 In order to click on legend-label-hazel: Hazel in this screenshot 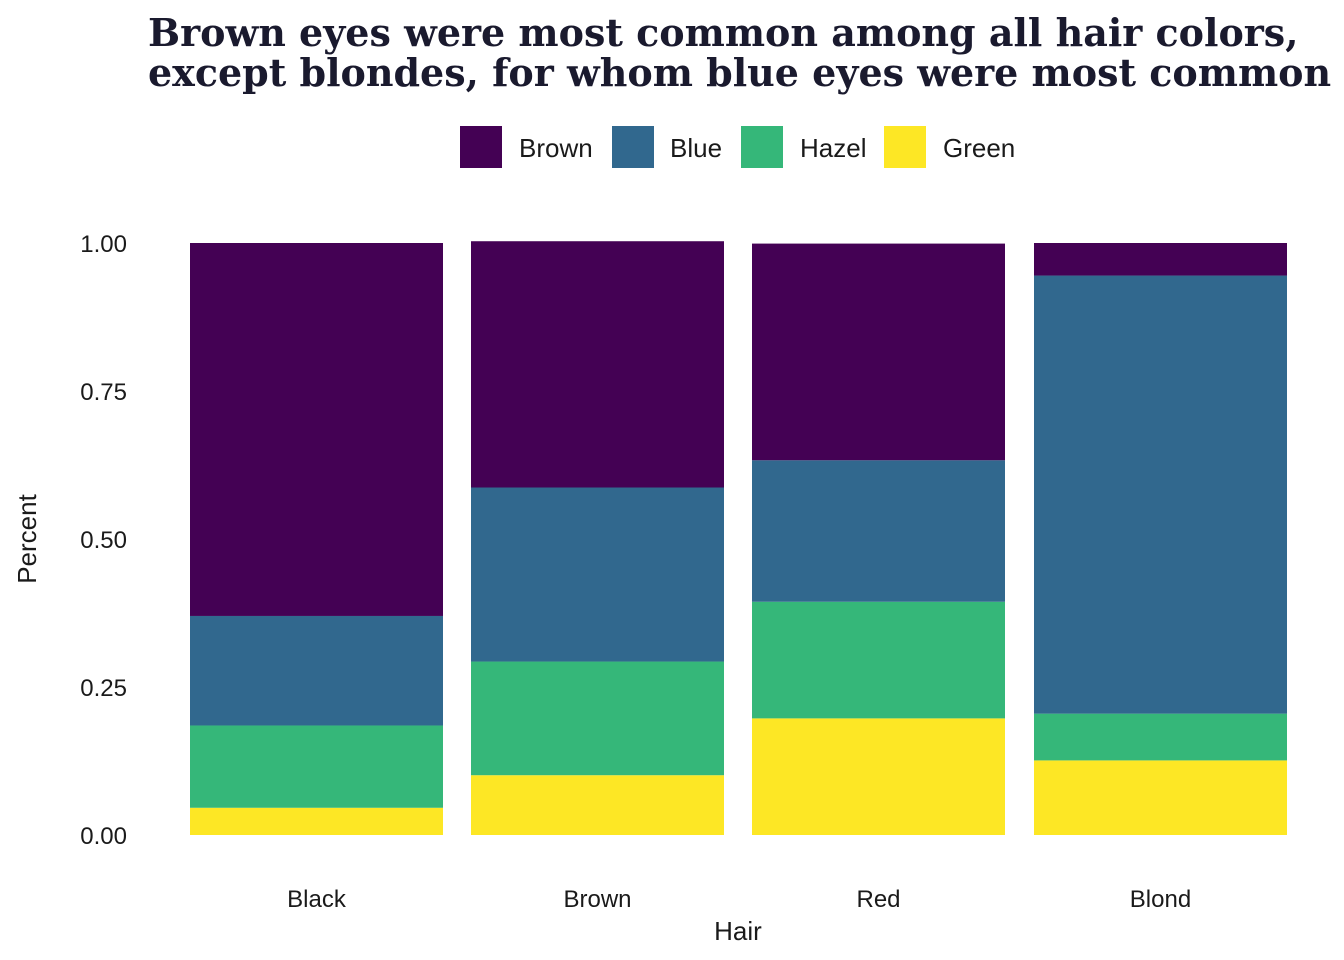, I will do `click(833, 148)`.